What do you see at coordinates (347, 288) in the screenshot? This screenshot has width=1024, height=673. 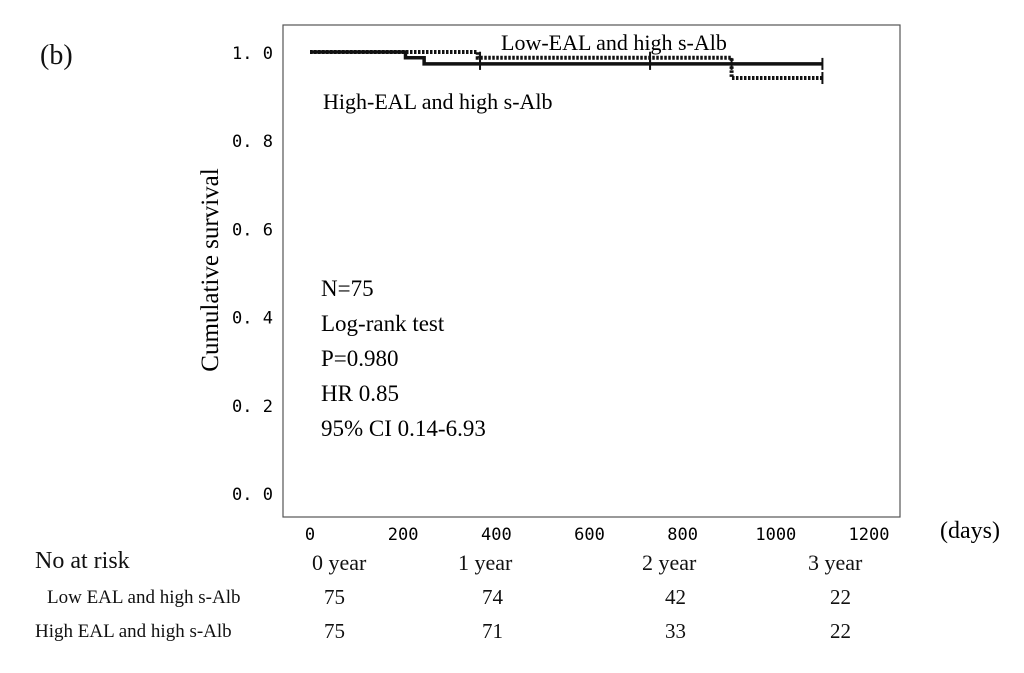 I see `stat-annotation: N=75` at bounding box center [347, 288].